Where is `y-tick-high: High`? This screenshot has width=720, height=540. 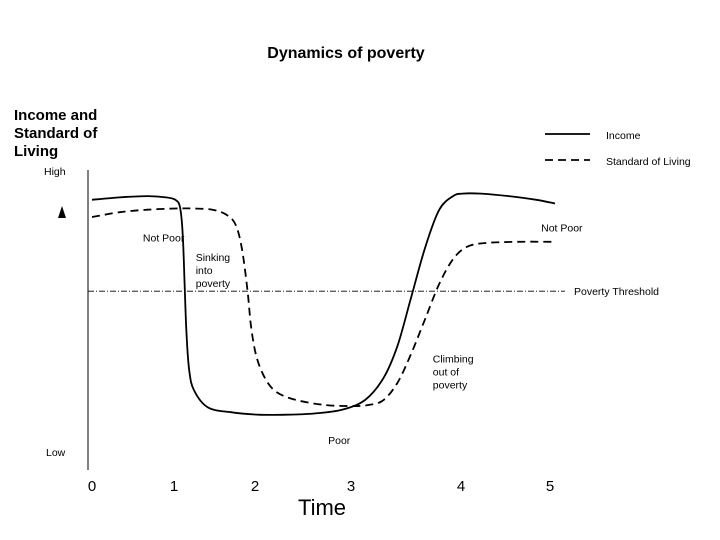 y-tick-high: High is located at coordinates (55, 172).